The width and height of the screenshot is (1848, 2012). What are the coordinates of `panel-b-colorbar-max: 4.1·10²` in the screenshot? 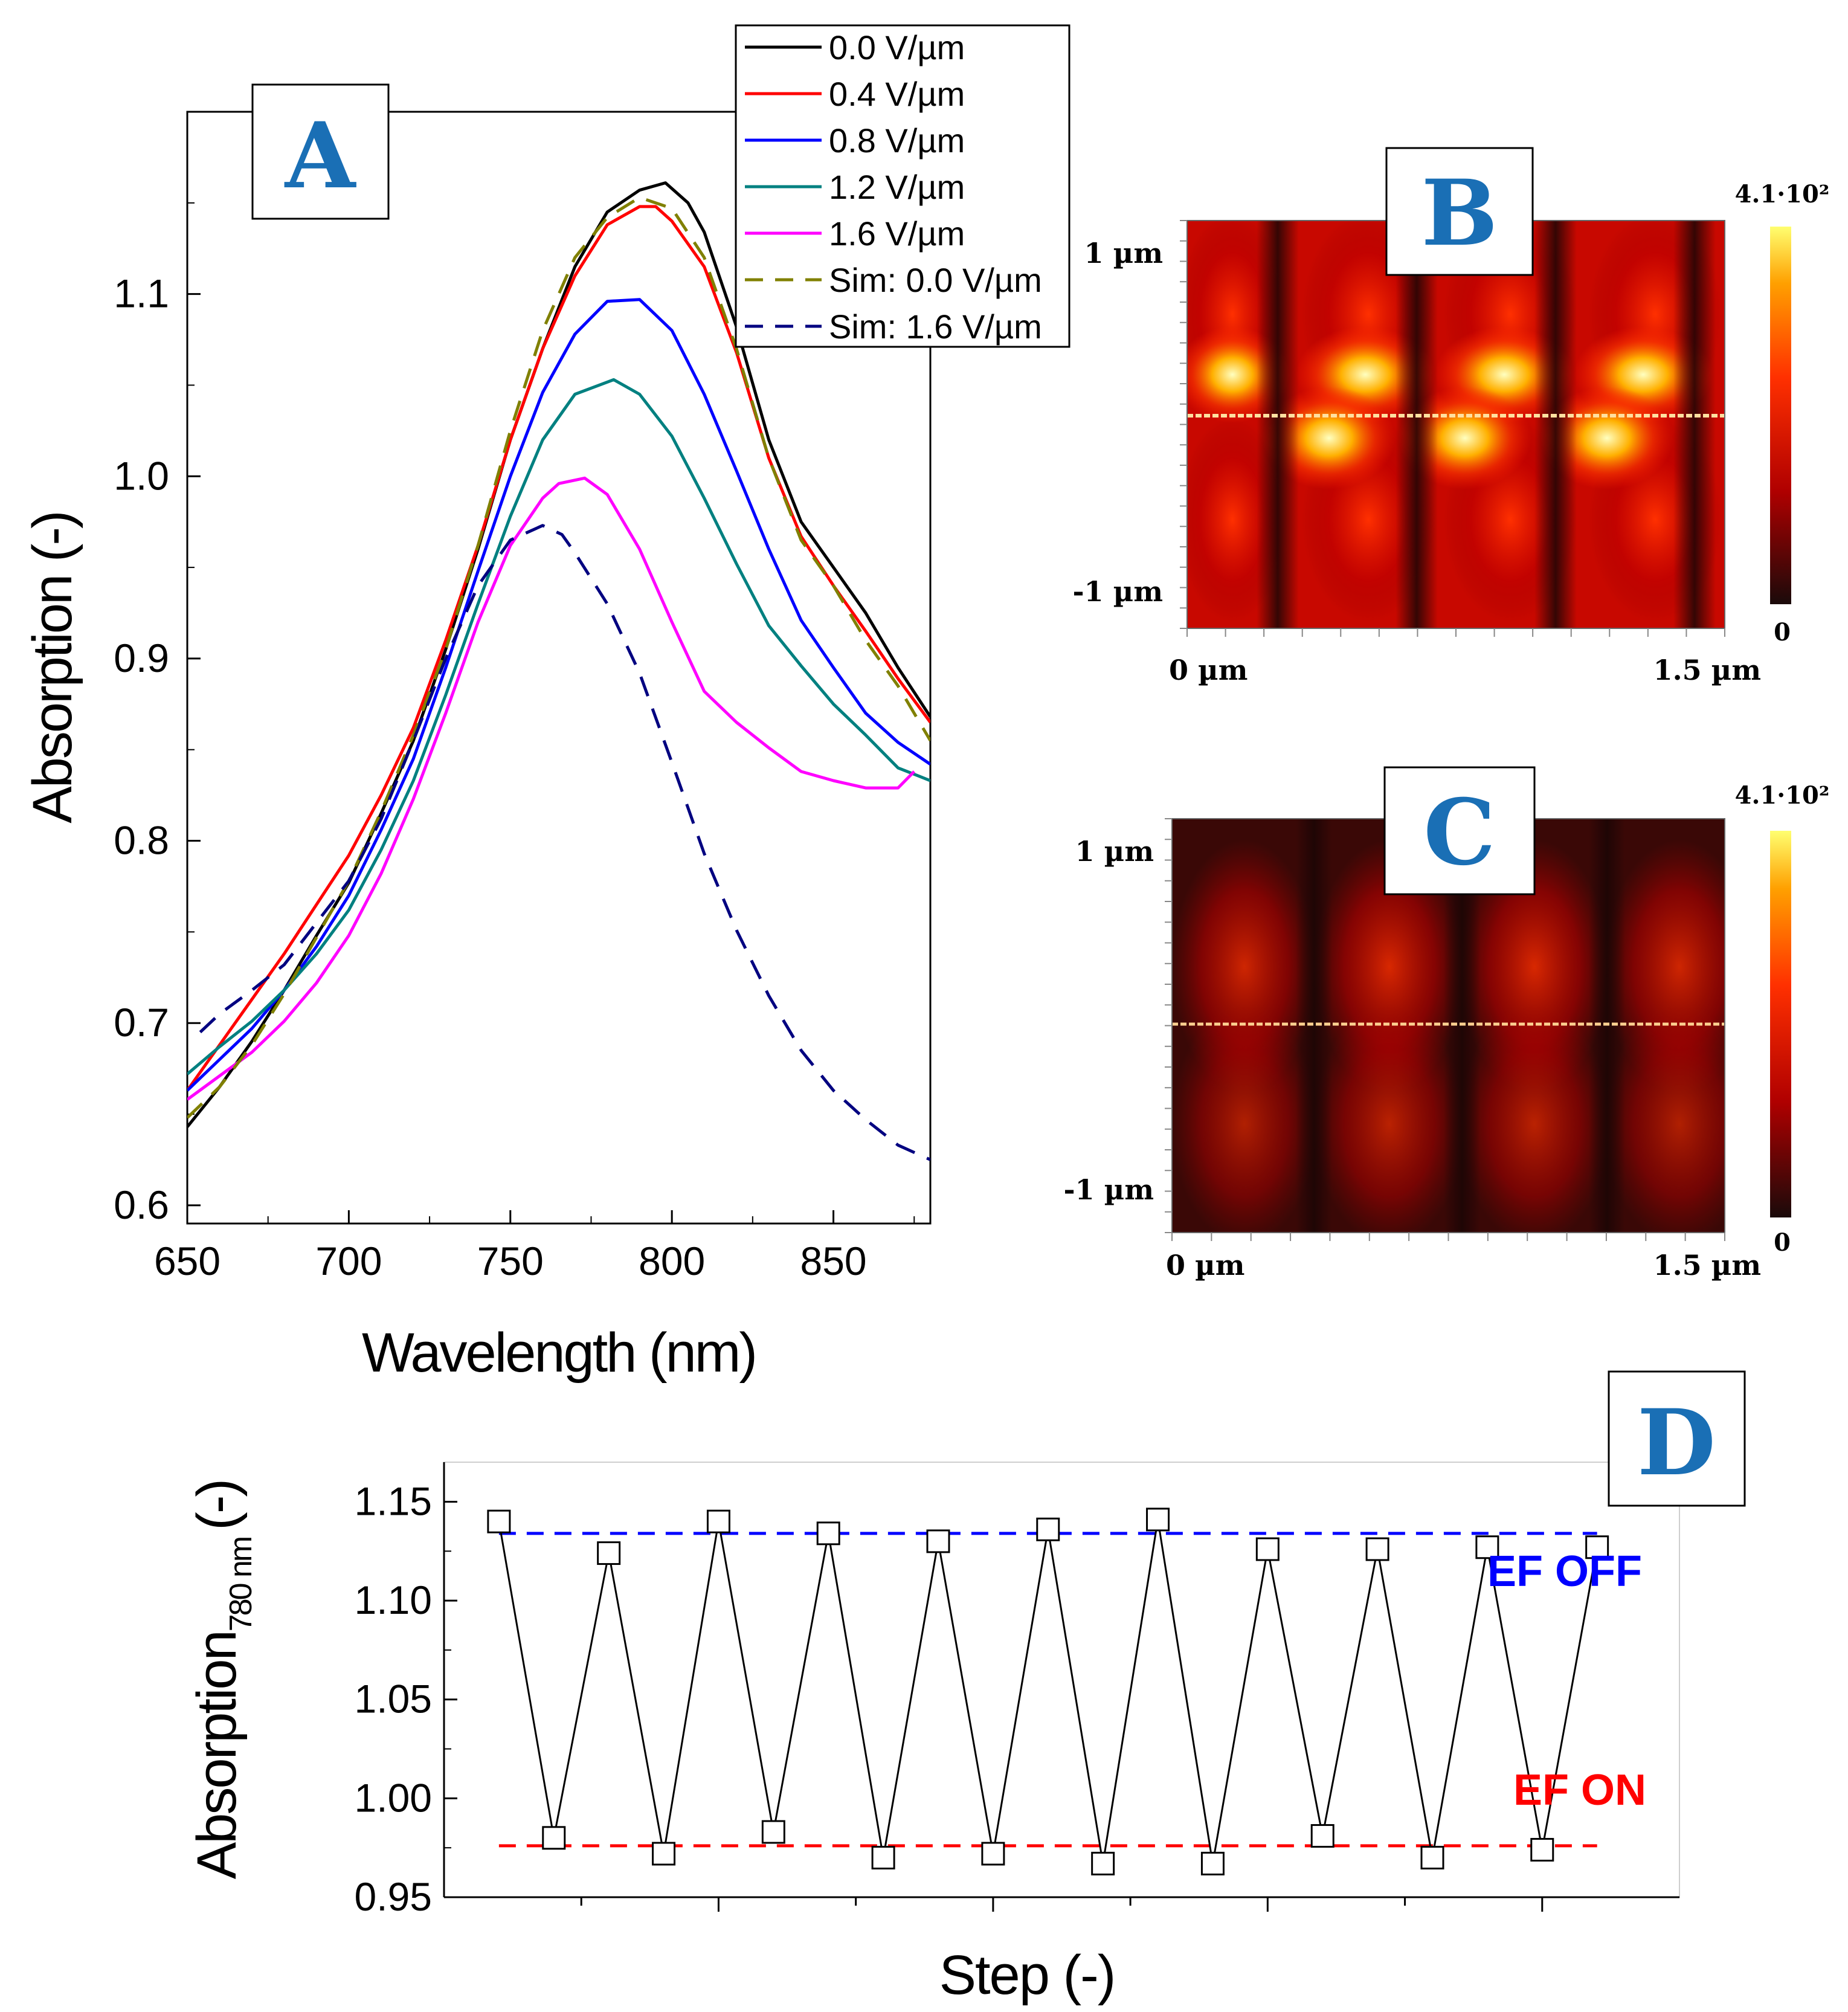 It's located at (1783, 194).